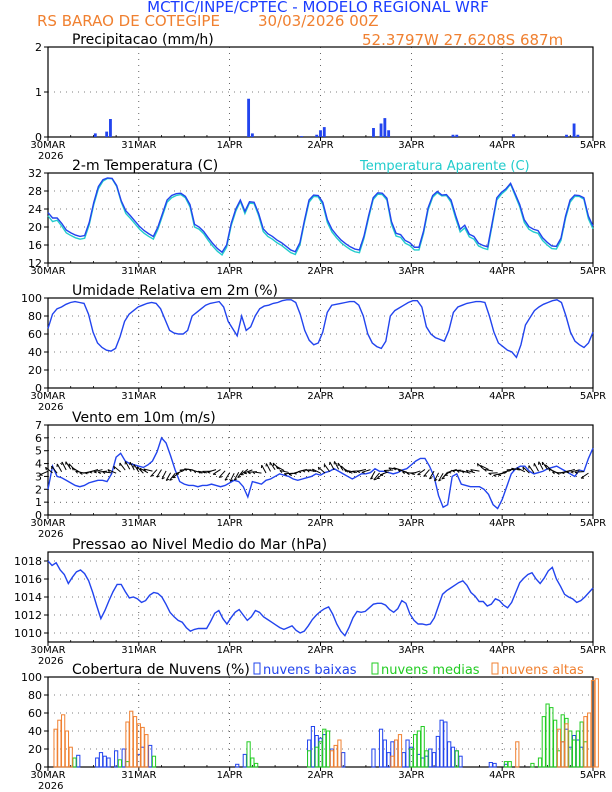  Describe the element at coordinates (28, 561) in the screenshot. I see `pressure-ytick-label: 1018` at that location.